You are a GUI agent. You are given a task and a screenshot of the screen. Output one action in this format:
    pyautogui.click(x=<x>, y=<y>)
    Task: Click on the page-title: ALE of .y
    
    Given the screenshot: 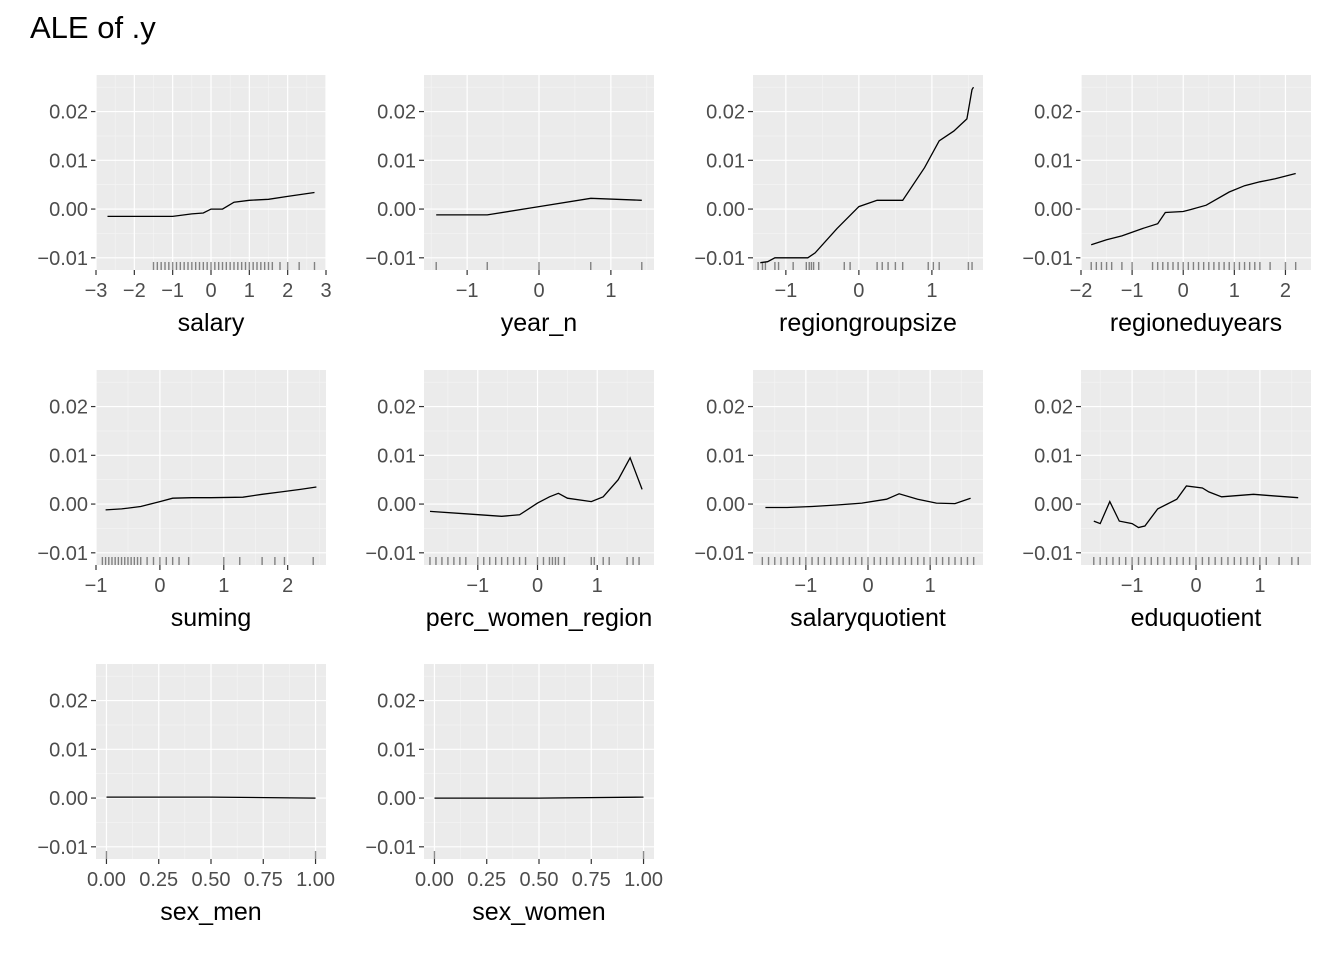 What is the action you would take?
    pyautogui.click(x=93, y=27)
    